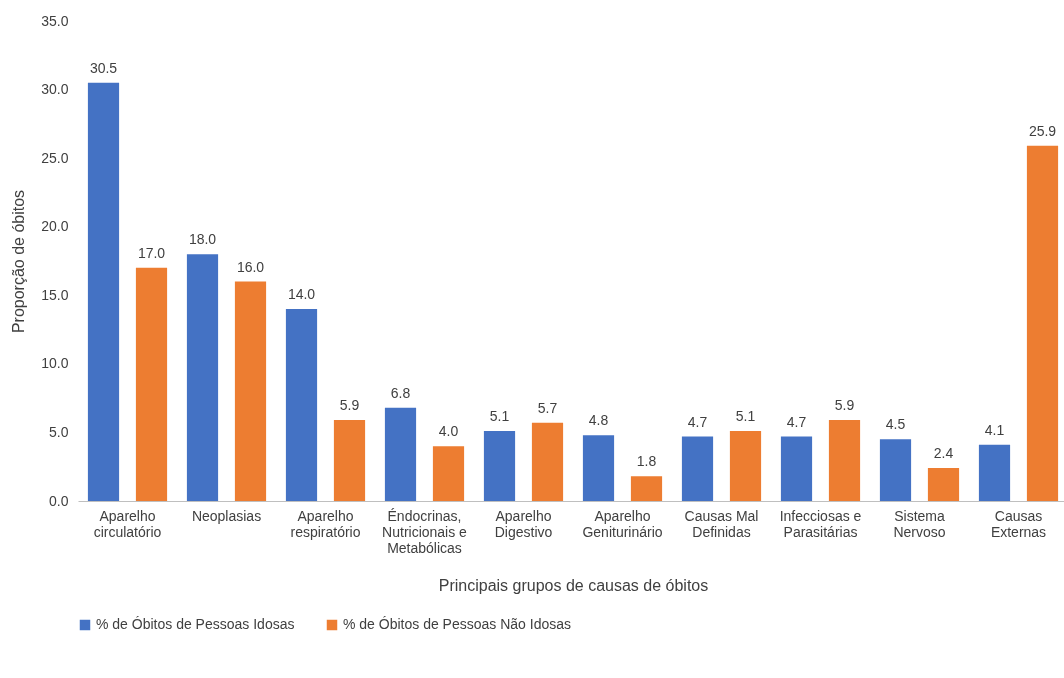  I want to click on x-tick-label: Aparelho Digestivo, so click(523, 523).